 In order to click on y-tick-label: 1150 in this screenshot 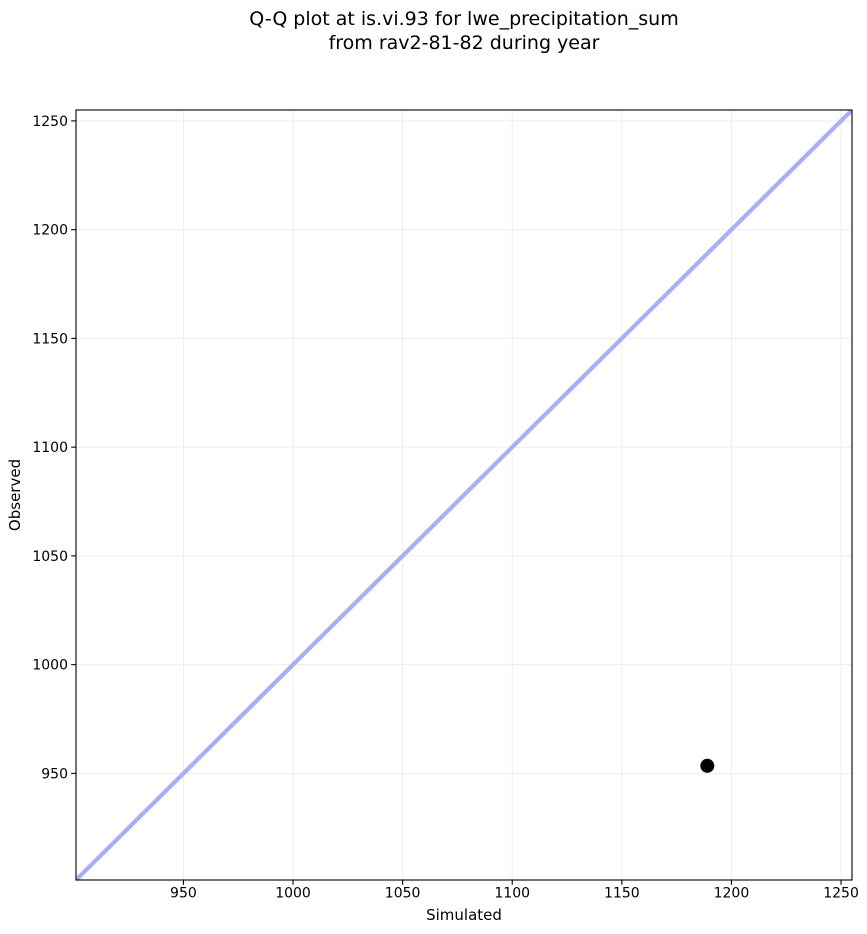, I will do `click(50, 339)`.